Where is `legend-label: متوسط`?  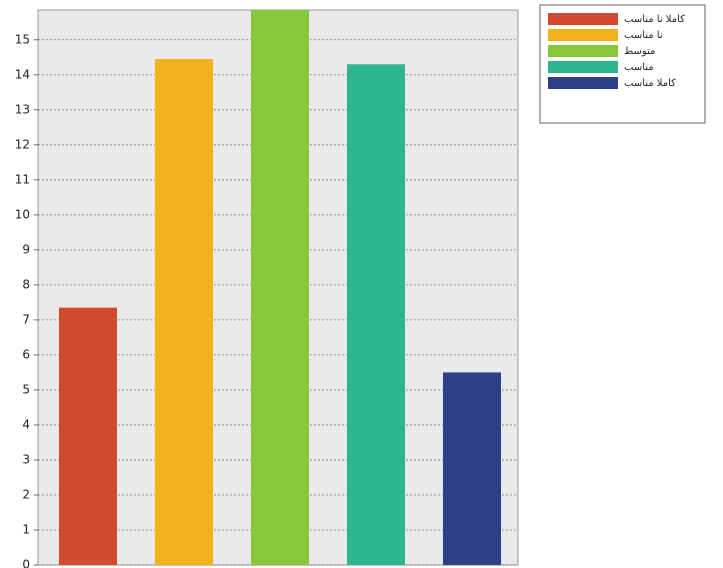 legend-label: متوسط is located at coordinates (639, 51).